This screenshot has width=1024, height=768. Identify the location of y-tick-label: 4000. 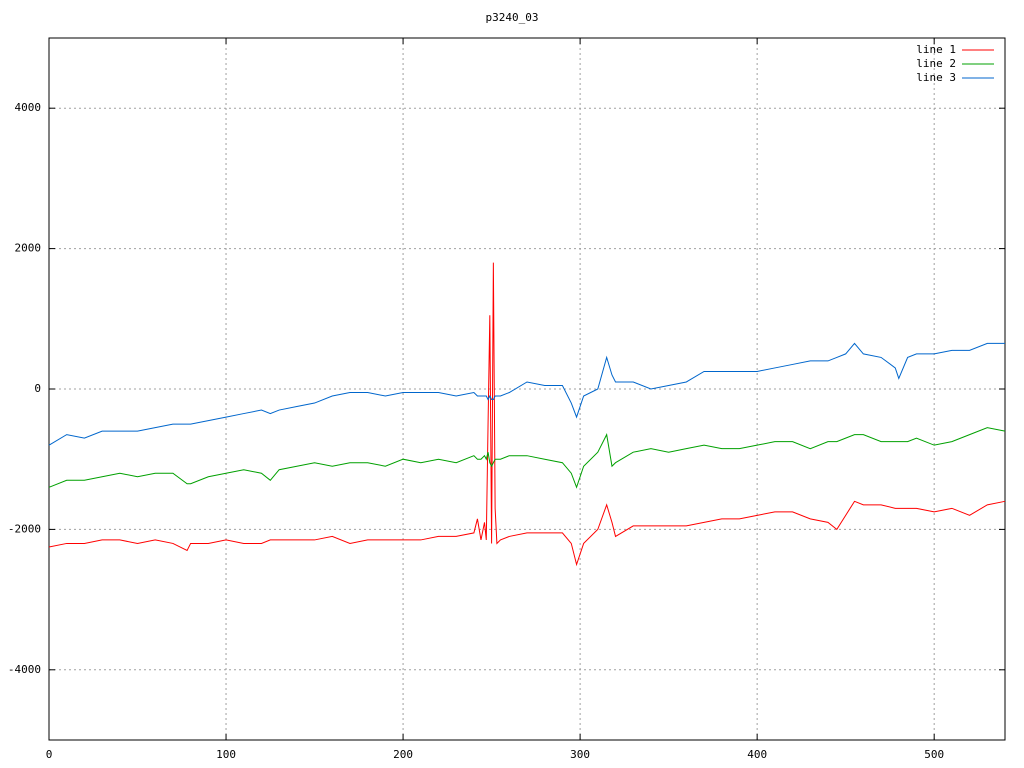
(28, 107).